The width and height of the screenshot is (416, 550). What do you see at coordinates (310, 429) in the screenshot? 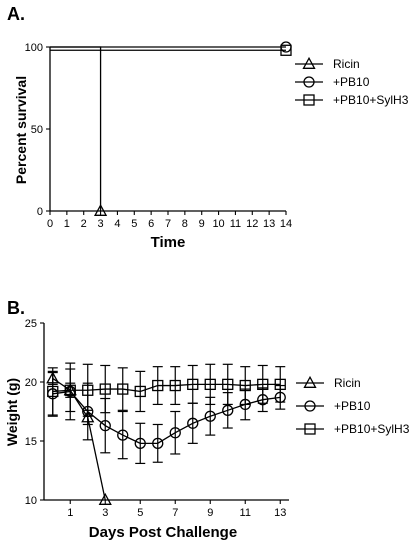
I see `panel-b-legend-item-pb10-sylh3-marker` at bounding box center [310, 429].